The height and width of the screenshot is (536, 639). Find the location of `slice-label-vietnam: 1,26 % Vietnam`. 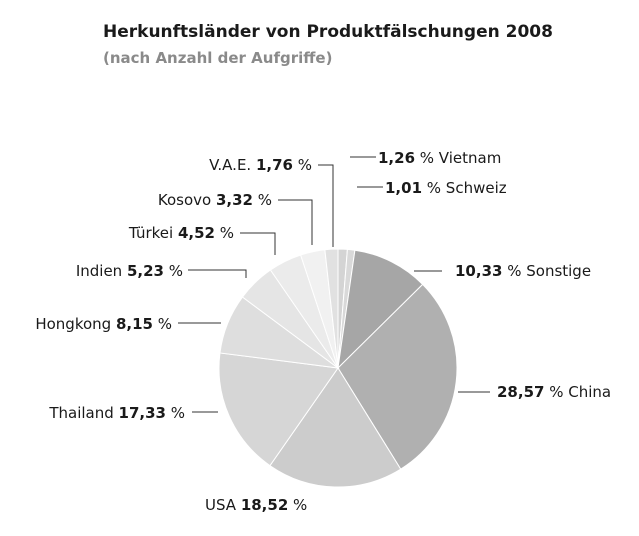

slice-label-vietnam: 1,26 % Vietnam is located at coordinates (439, 158).